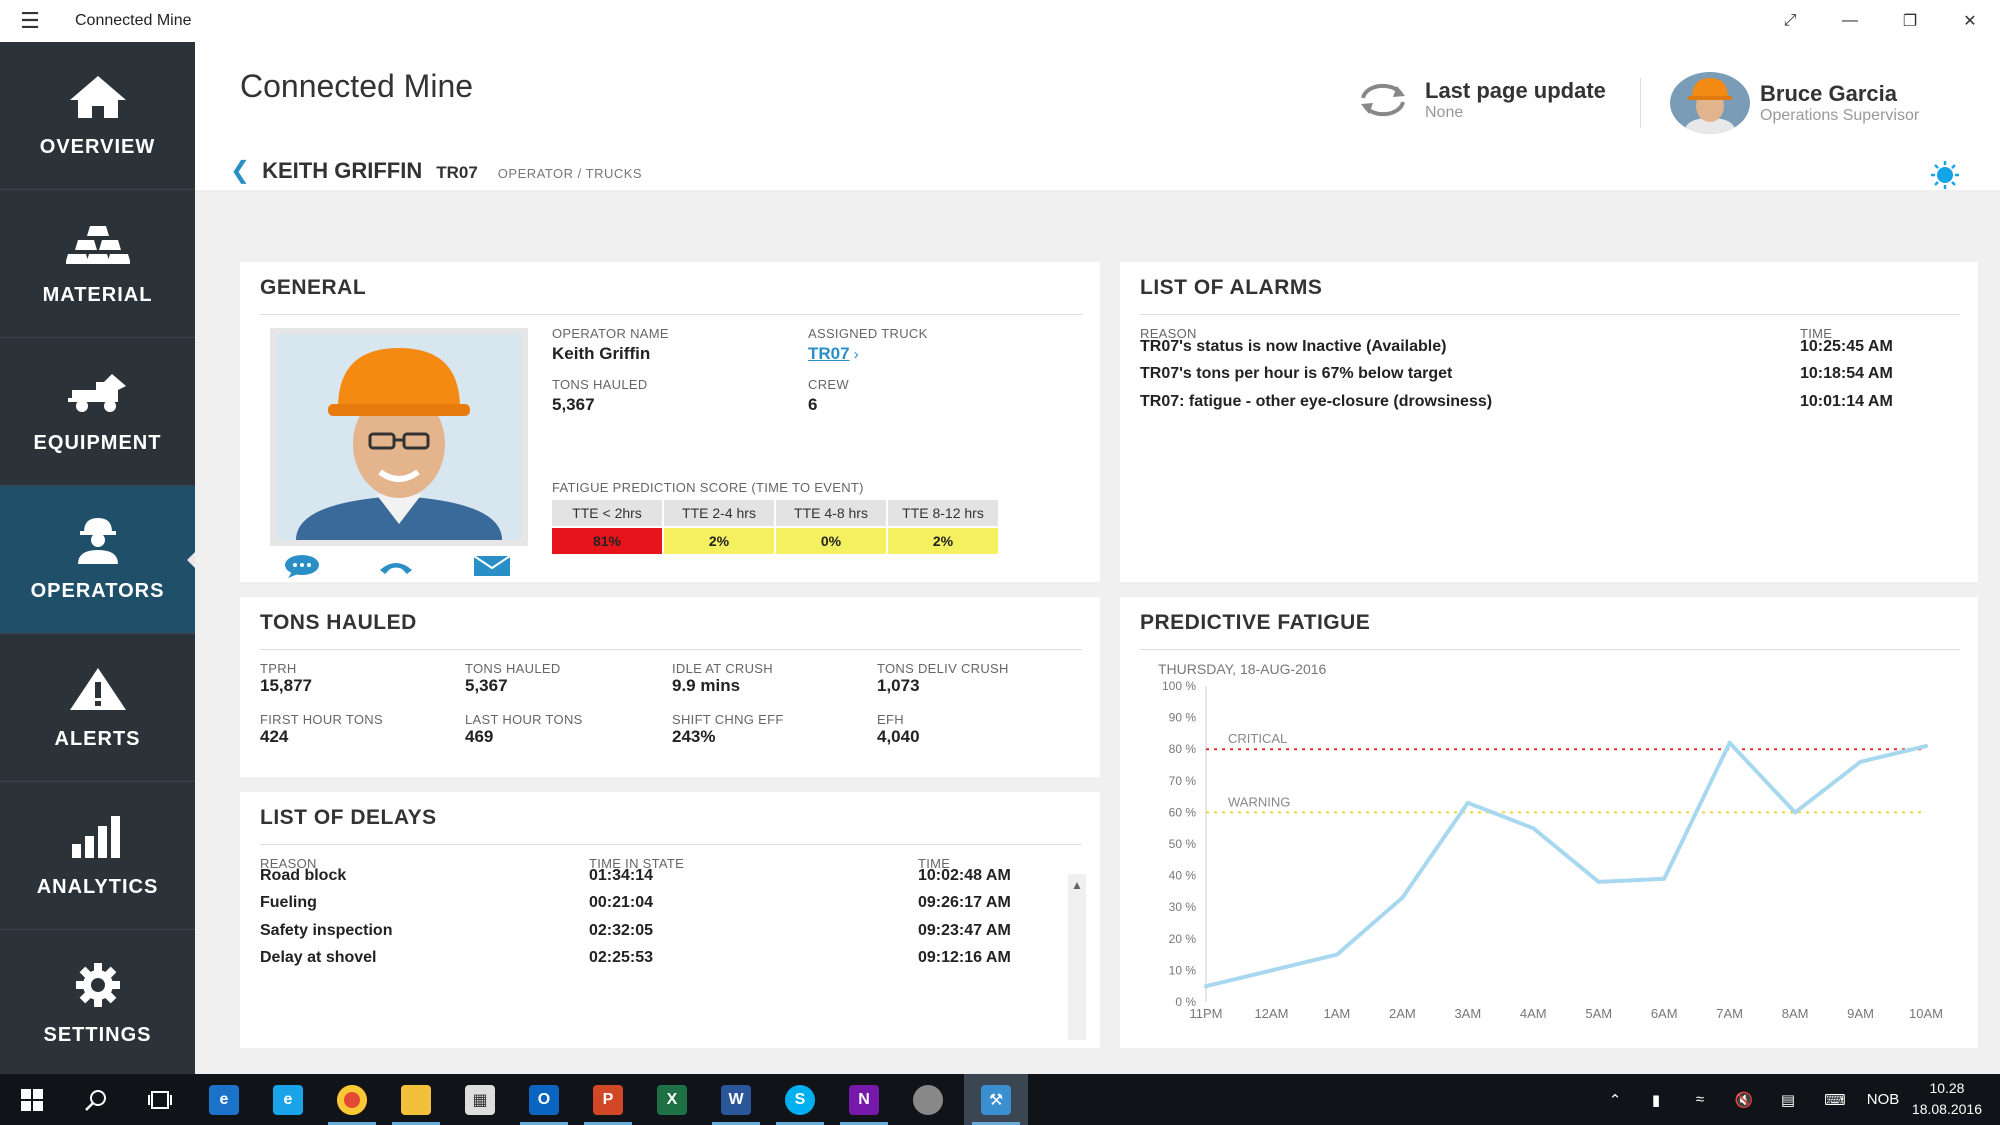 The height and width of the screenshot is (1125, 2000). Describe the element at coordinates (1945, 175) in the screenshot. I see `sun-icon` at that location.